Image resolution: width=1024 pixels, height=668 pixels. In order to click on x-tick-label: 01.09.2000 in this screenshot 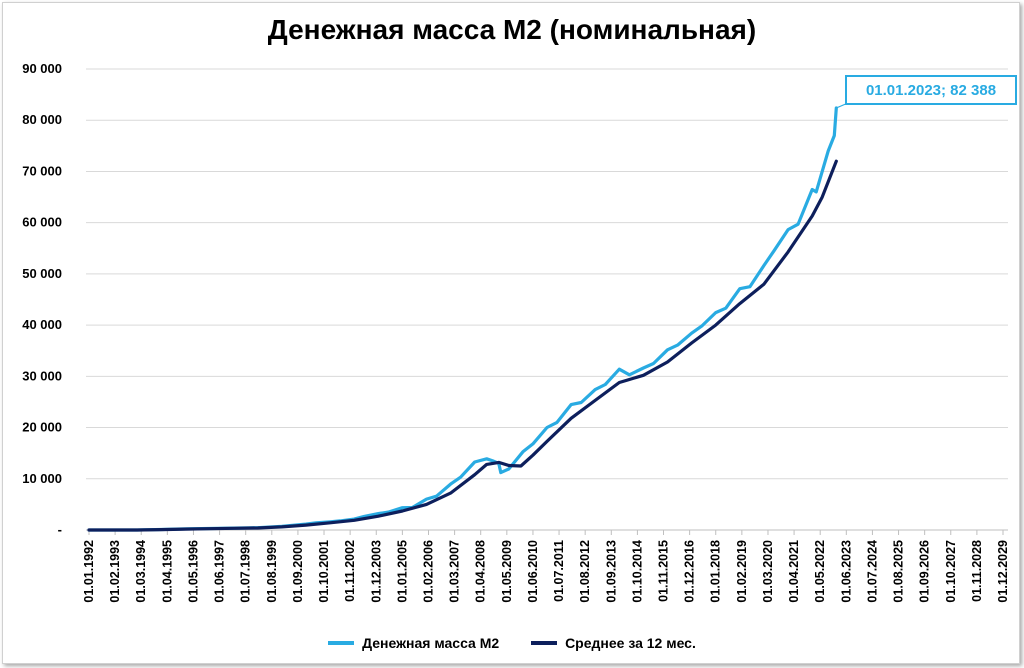, I will do `click(298, 571)`.